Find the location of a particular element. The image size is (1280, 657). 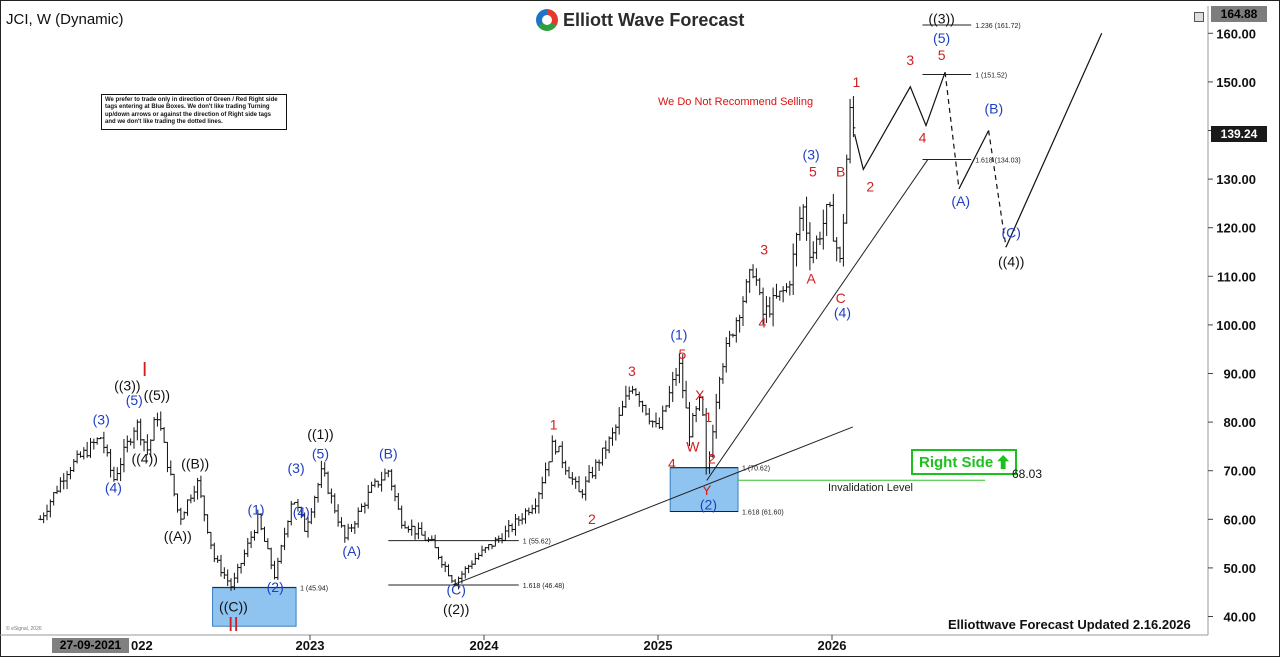

wave-label: Y is located at coordinates (707, 490).